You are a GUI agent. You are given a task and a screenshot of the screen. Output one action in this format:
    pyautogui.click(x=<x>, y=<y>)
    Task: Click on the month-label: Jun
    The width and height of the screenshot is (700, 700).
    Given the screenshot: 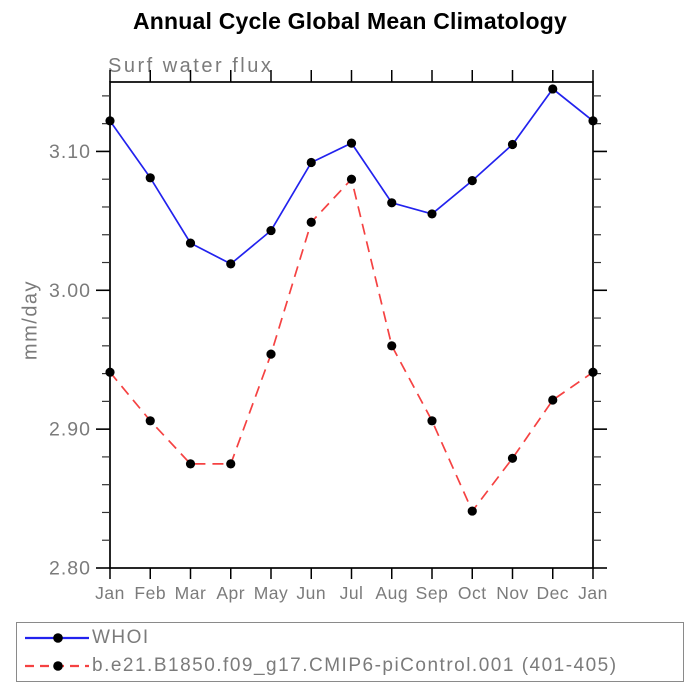 What is the action you would take?
    pyautogui.click(x=311, y=593)
    